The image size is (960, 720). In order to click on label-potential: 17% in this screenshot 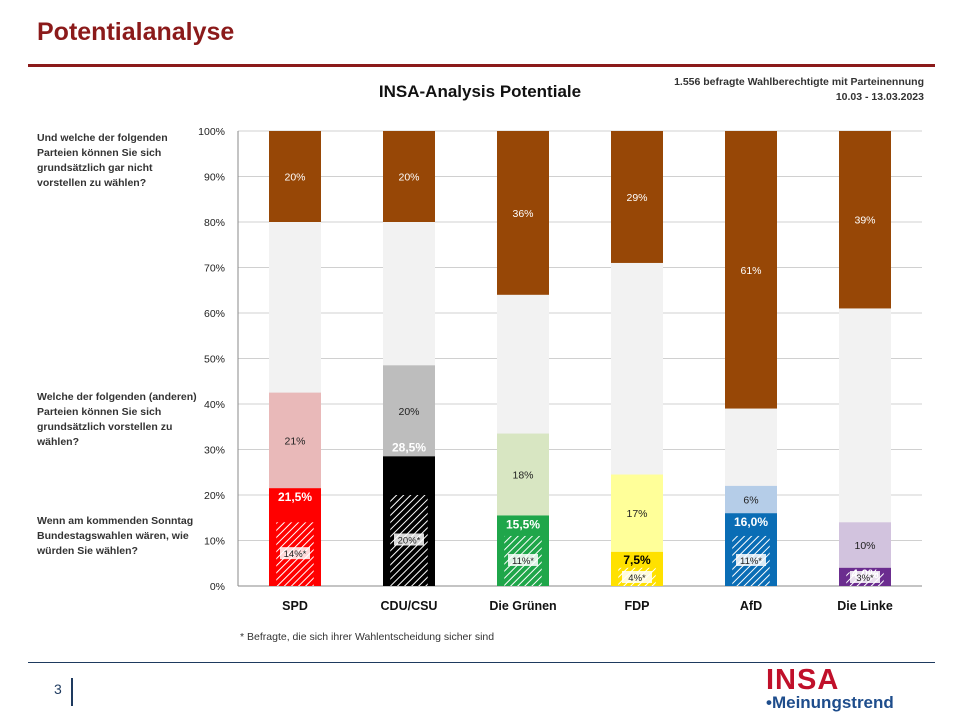, I will do `click(636, 514)`.